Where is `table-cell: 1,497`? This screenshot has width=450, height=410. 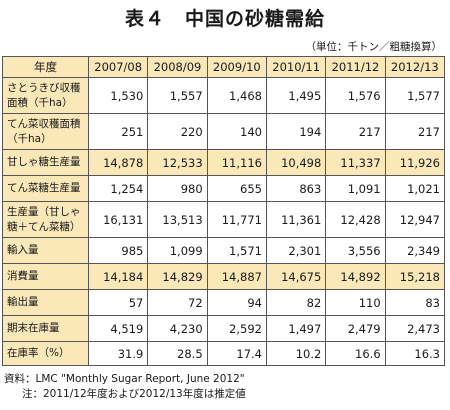 table-cell: 1,497 is located at coordinates (296, 328).